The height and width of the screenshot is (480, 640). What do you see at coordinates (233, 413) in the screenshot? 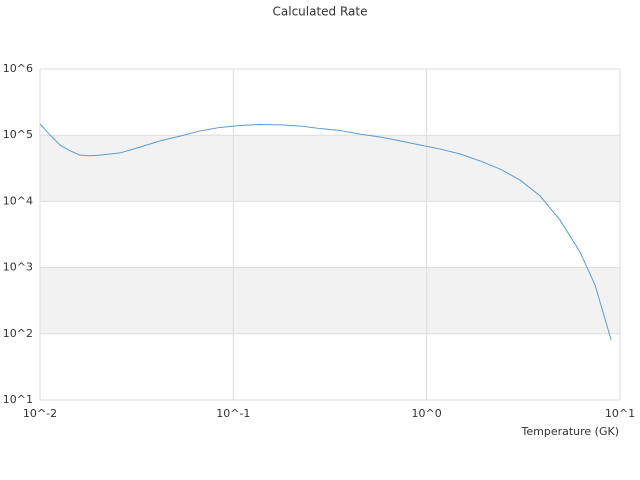
I see `x-tick-label: 10^-1` at bounding box center [233, 413].